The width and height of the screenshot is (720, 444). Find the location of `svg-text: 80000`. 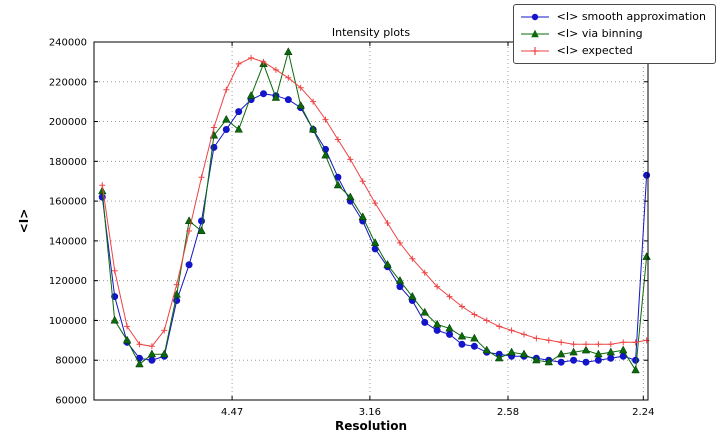

svg-text: 80000 is located at coordinates (71, 361).